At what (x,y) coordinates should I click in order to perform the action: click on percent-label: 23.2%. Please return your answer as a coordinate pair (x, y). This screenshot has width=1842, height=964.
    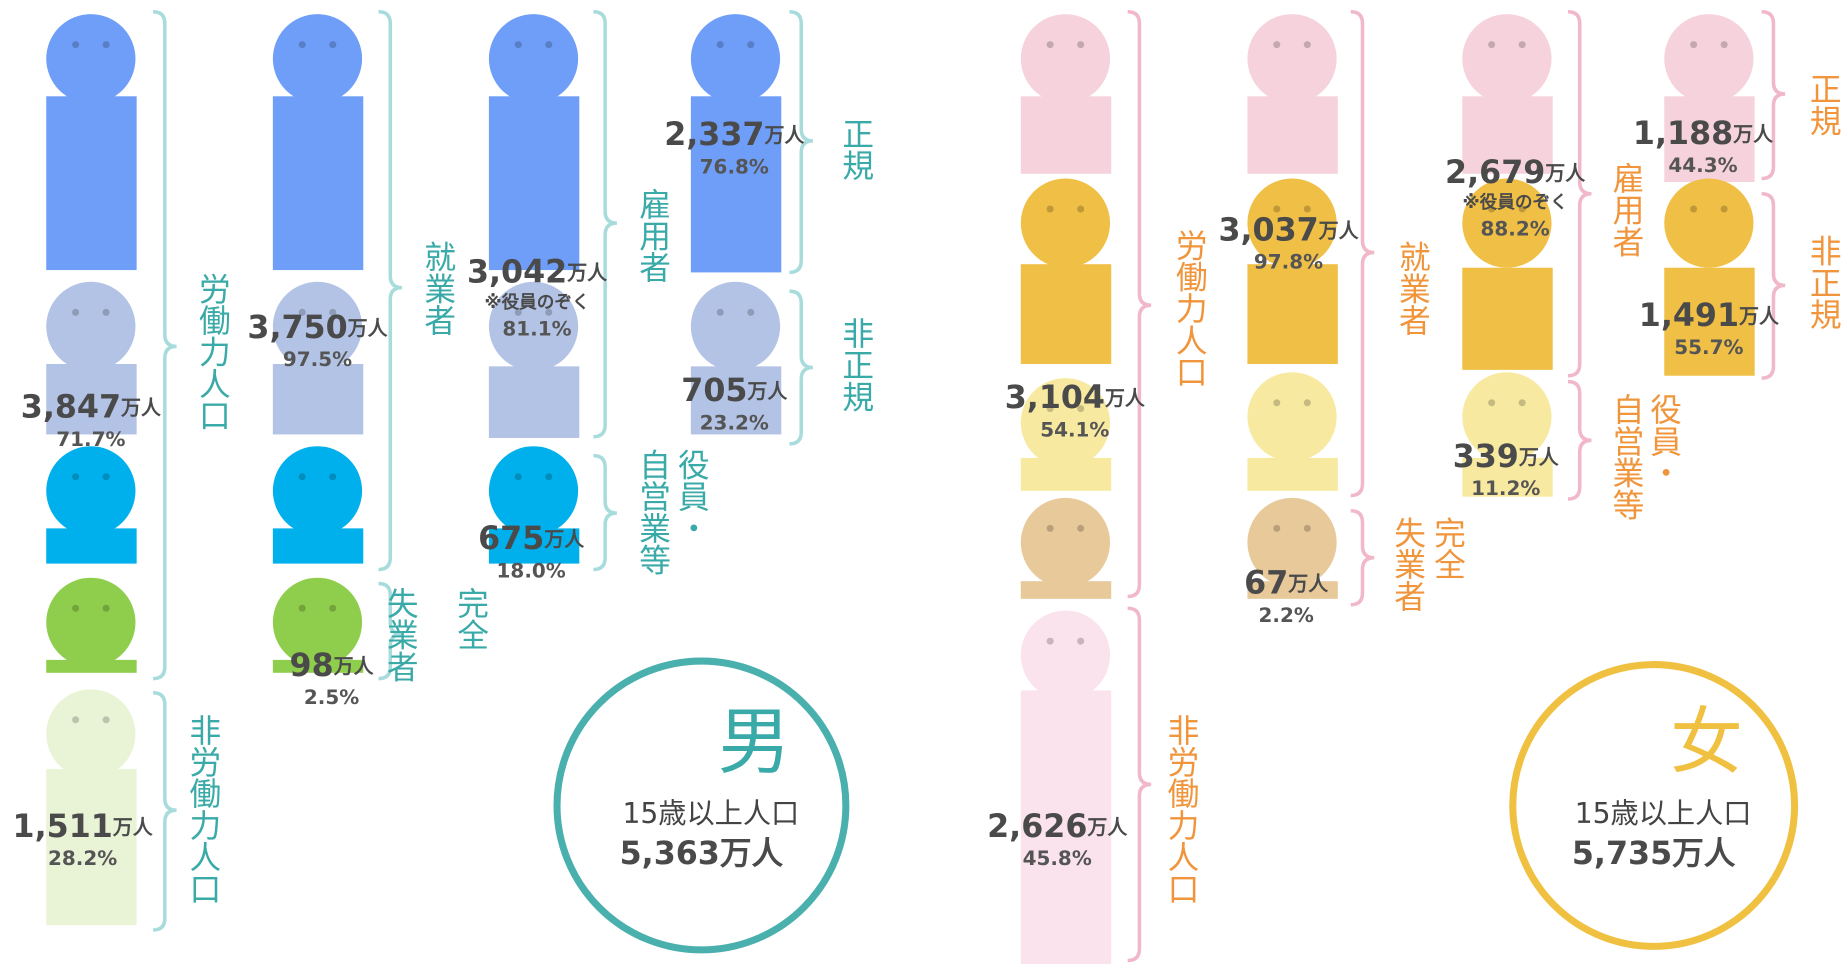
    Looking at the image, I should click on (734, 422).